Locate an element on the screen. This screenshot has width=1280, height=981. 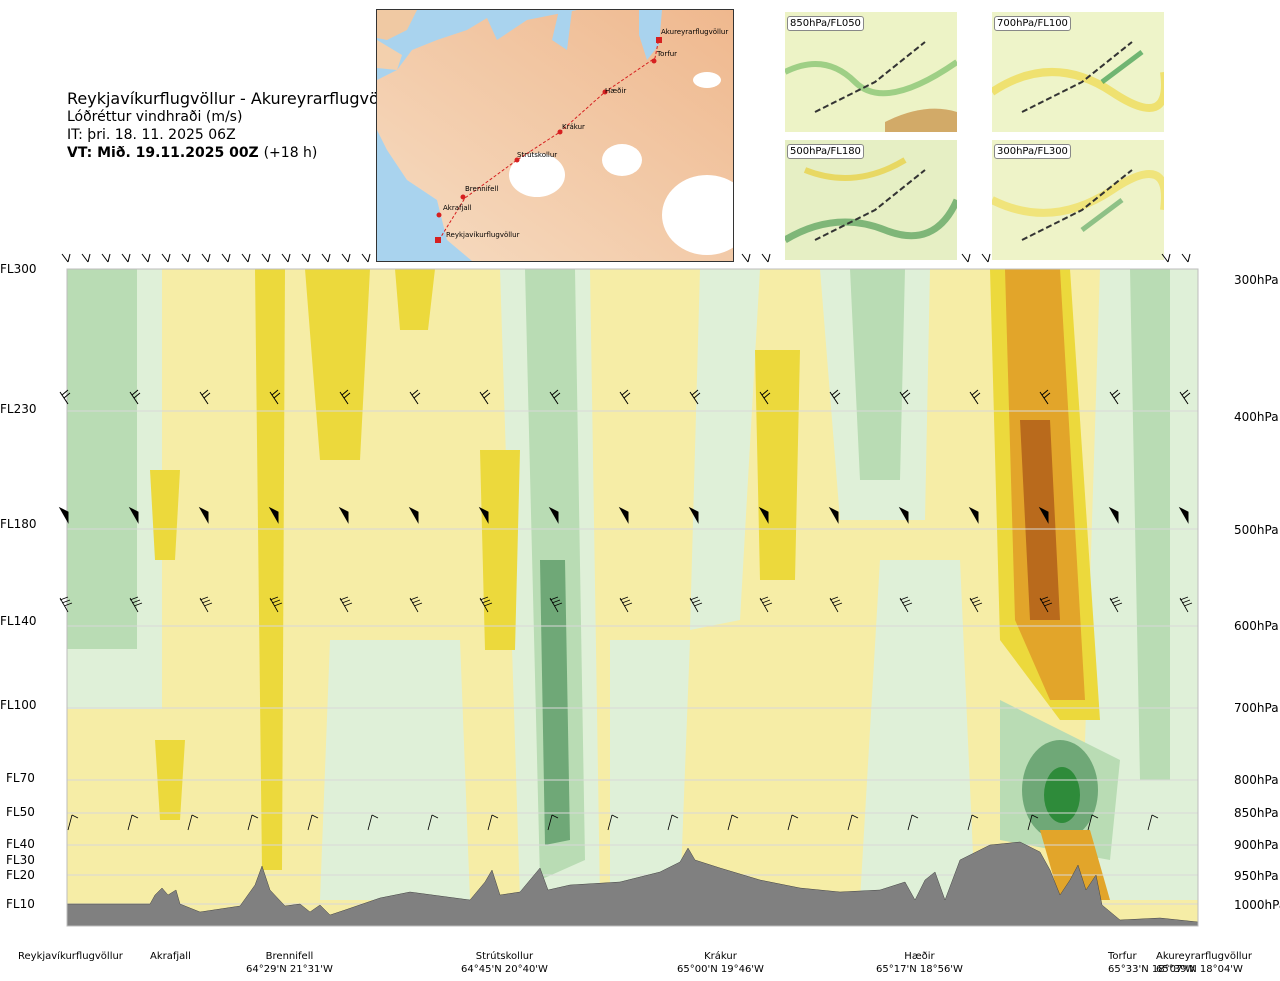
station-krakur: Krákur 65°00'N 19°46'W is located at coordinates (720, 963).